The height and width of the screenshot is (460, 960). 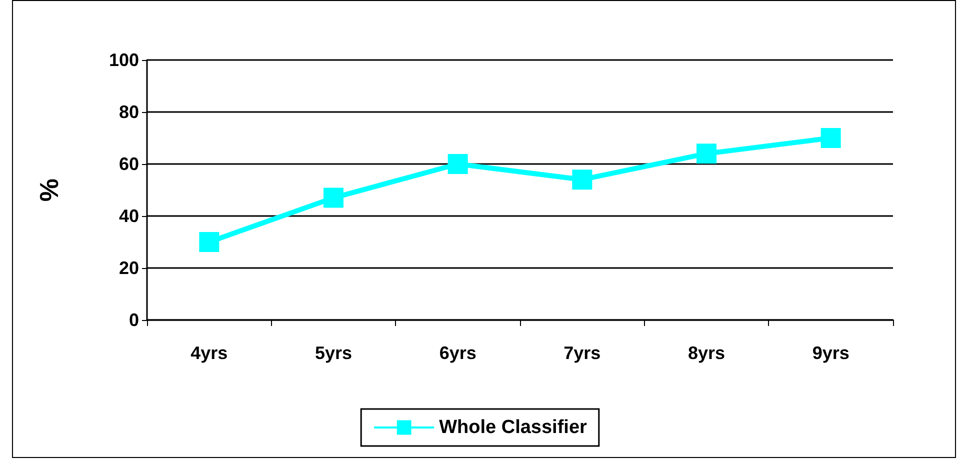 I want to click on x-tick-label: 8yrs, so click(x=707, y=353).